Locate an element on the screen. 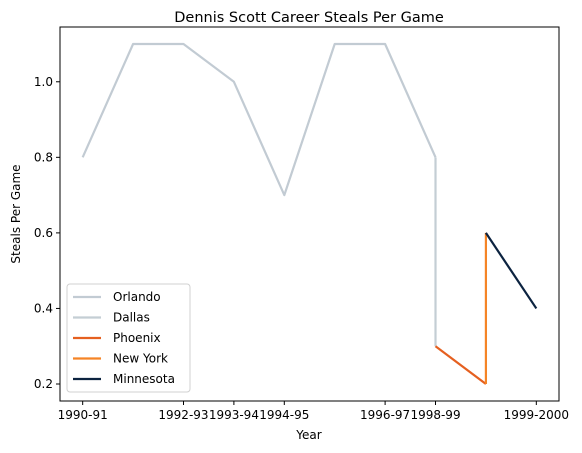 The height and width of the screenshot is (453, 582). chart-title: Dennis Scott Career Steals Per Game is located at coordinates (309, 18).